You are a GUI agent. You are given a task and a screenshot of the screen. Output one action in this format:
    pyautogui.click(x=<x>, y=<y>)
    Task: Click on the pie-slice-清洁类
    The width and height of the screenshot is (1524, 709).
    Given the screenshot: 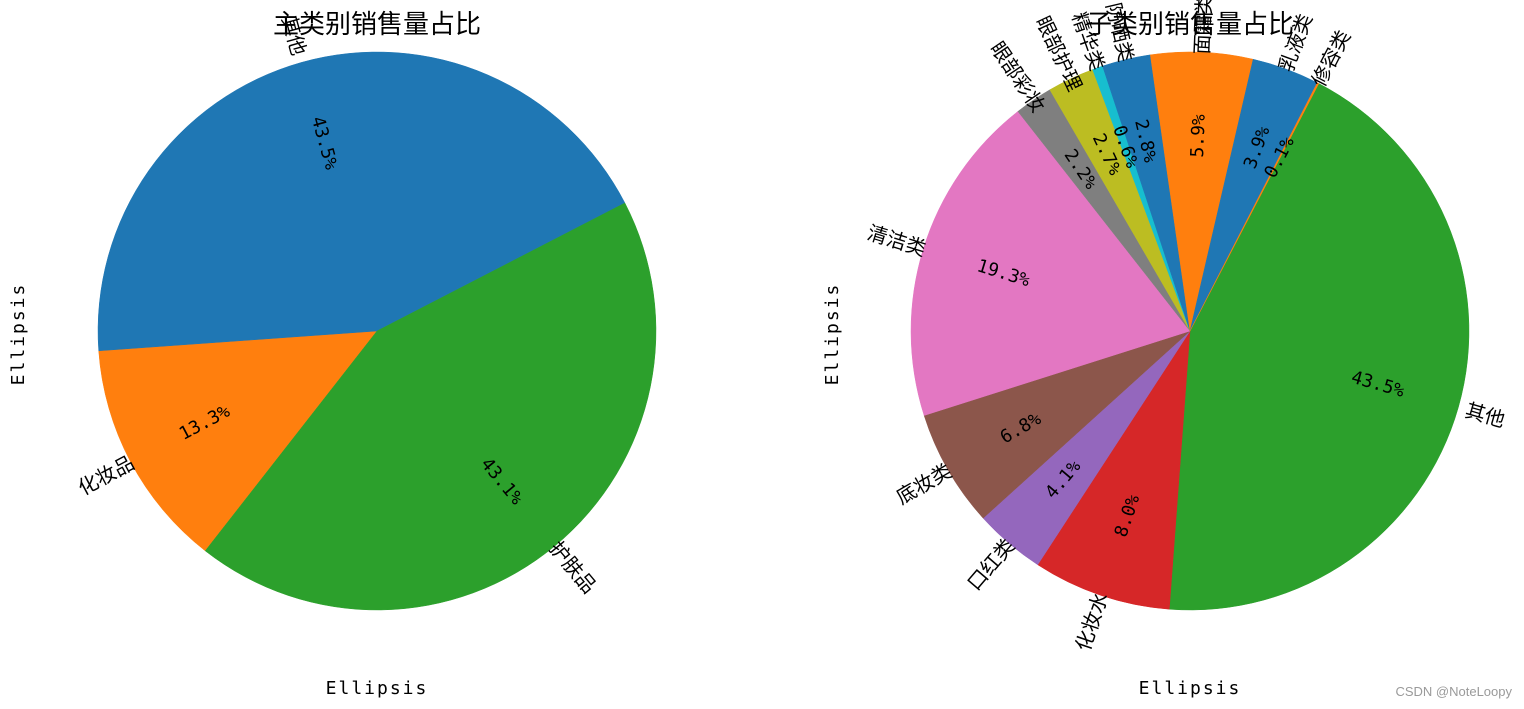 What is the action you would take?
    pyautogui.click(x=1050, y=263)
    